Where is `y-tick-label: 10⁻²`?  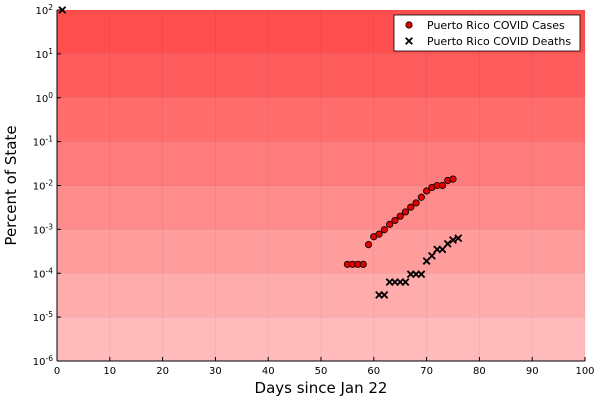
y-tick-label: 10⁻² is located at coordinates (43, 186).